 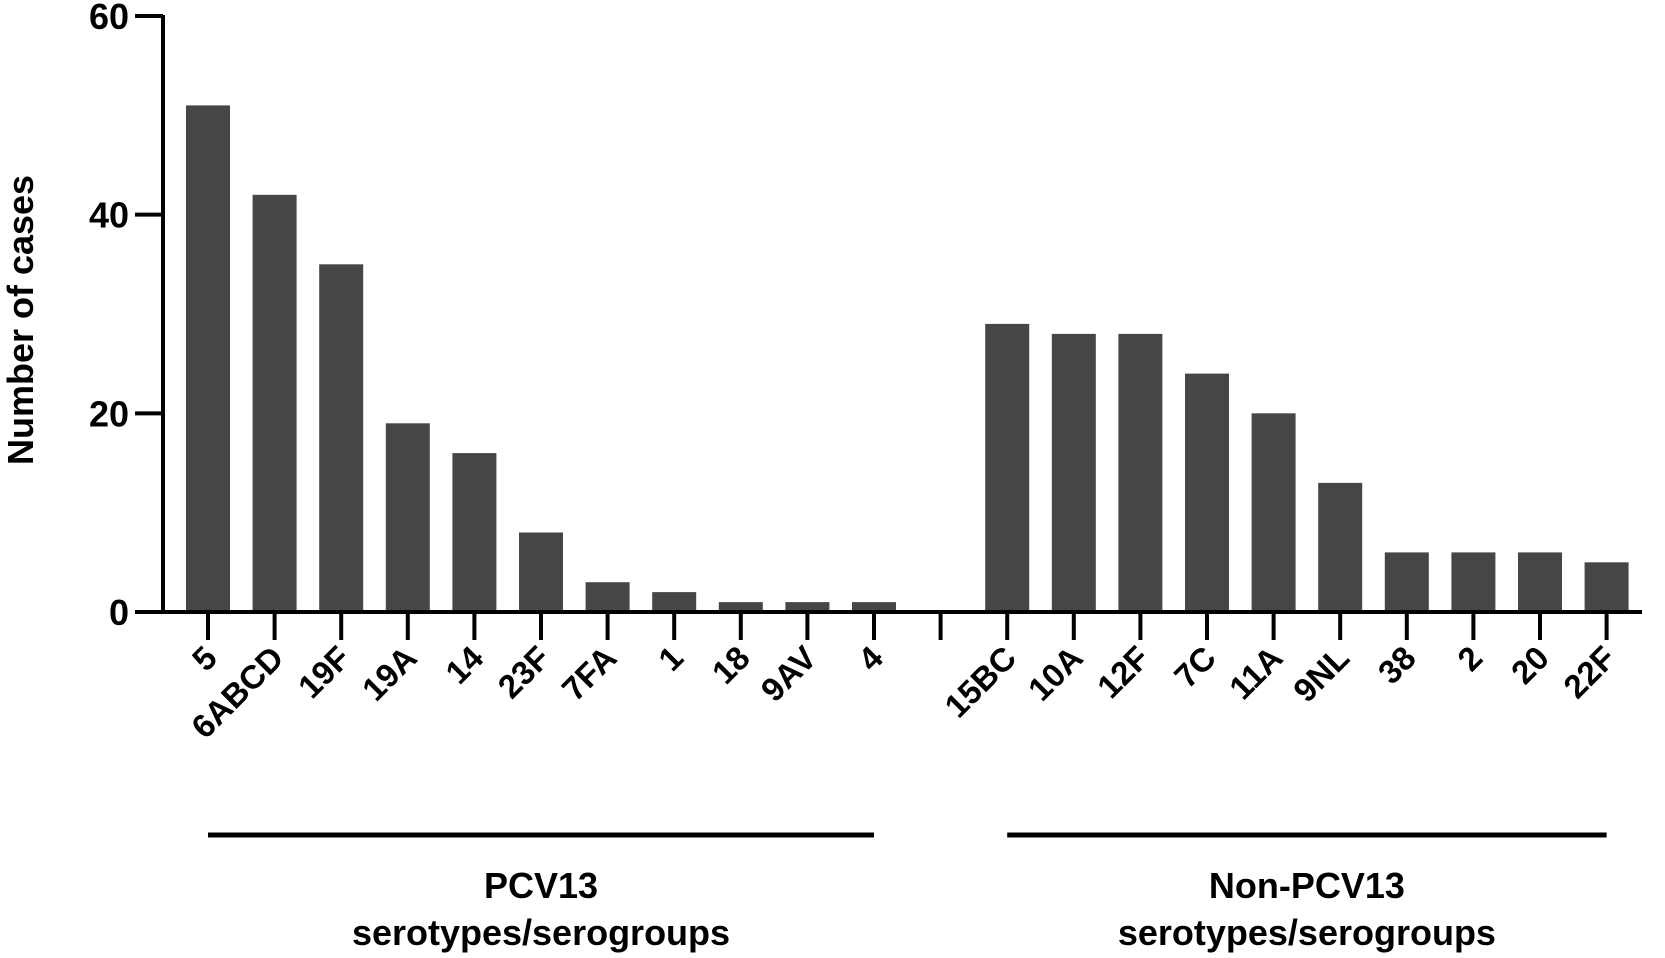 What do you see at coordinates (1073, 472) in the screenshot?
I see `bar-10A` at bounding box center [1073, 472].